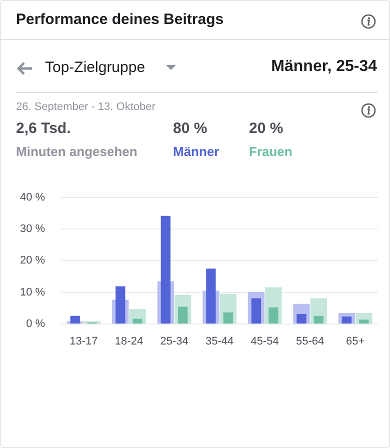 This screenshot has height=448, width=390. What do you see at coordinates (219, 341) in the screenshot?
I see `x-tick-label: 35-44` at bounding box center [219, 341].